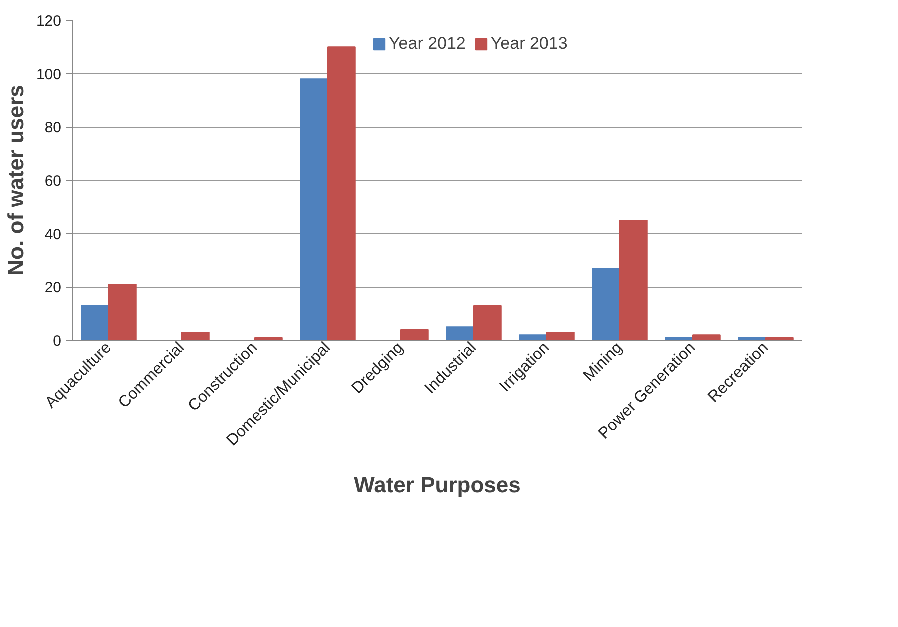 The width and height of the screenshot is (898, 627). Describe the element at coordinates (529, 44) in the screenshot. I see `legend-label: Year 2013` at that location.